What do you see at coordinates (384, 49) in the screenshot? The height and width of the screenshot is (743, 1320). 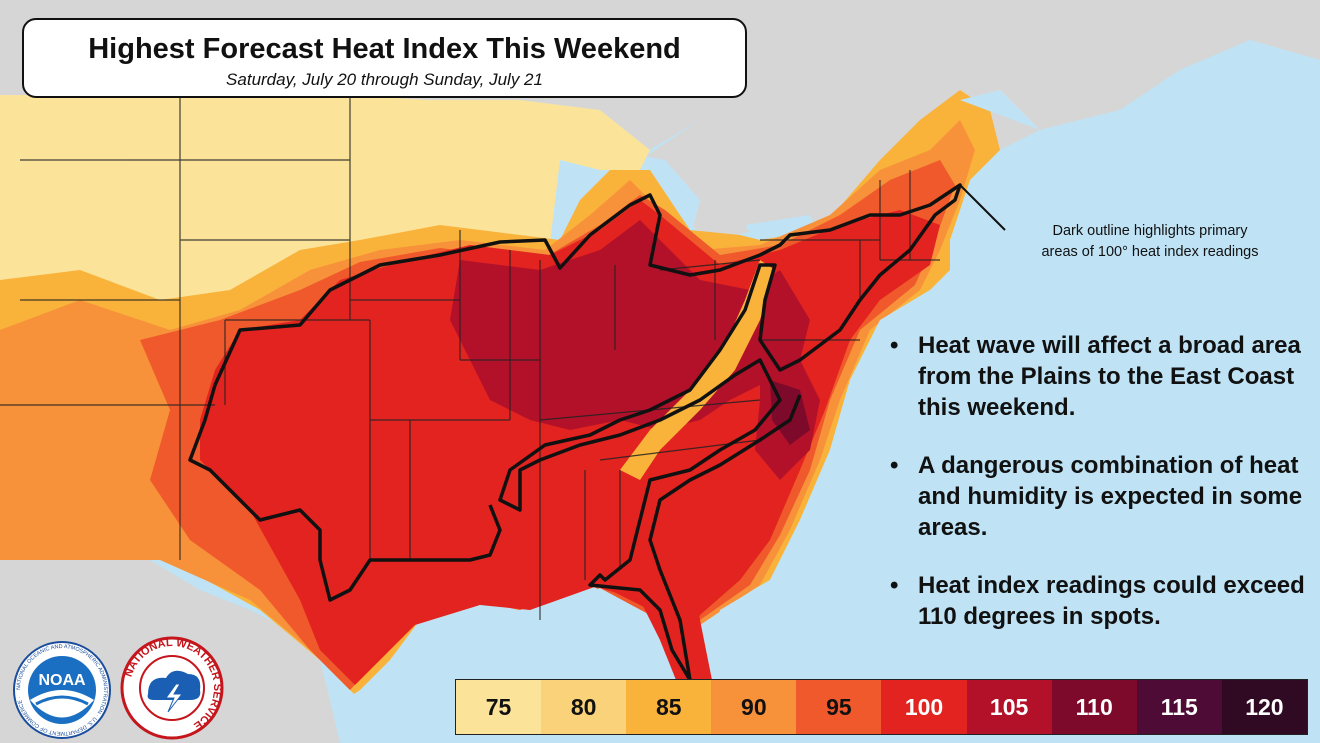 I see `map-title: Highest Forecast Heat Index This Weekend` at bounding box center [384, 49].